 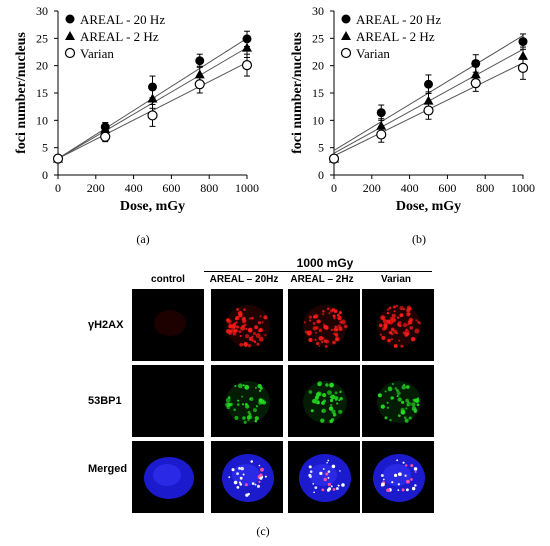 I want to click on nucleus-highlight, so click(x=167, y=475).